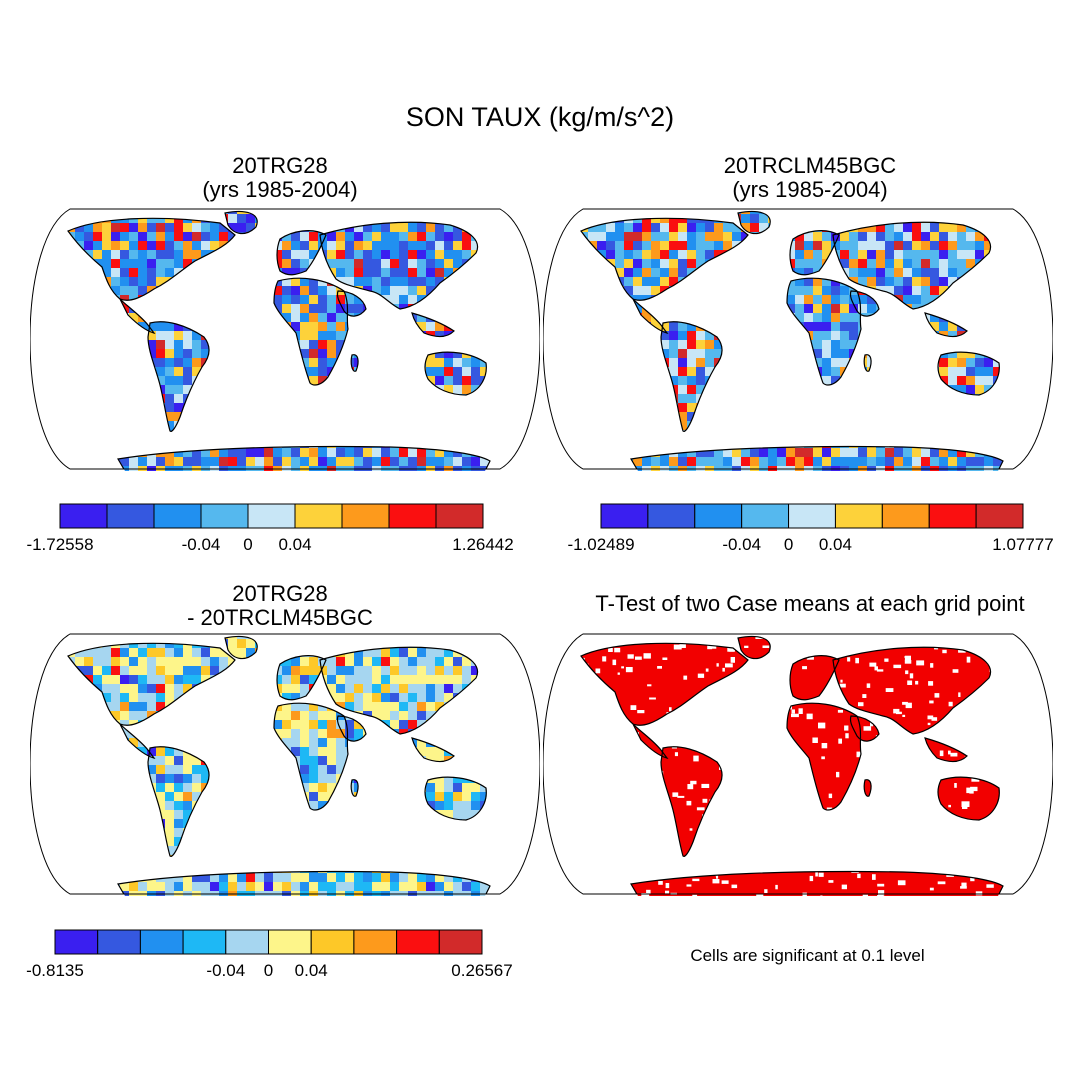 Image resolution: width=1080 pixels, height=1080 pixels. I want to click on coastline-north-america, so click(151, 259).